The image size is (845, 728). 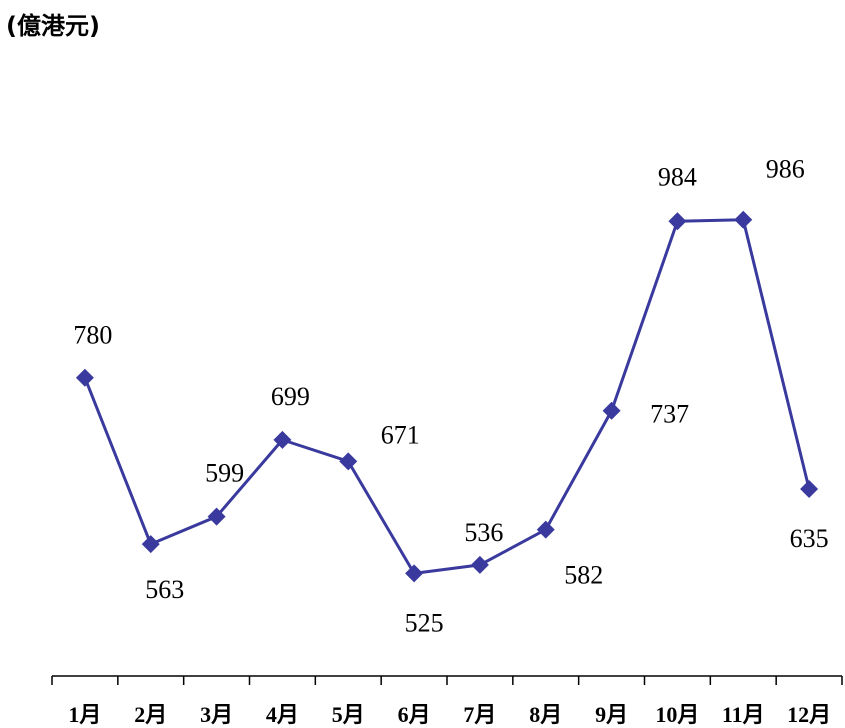 I want to click on data-label: 737, so click(x=669, y=414).